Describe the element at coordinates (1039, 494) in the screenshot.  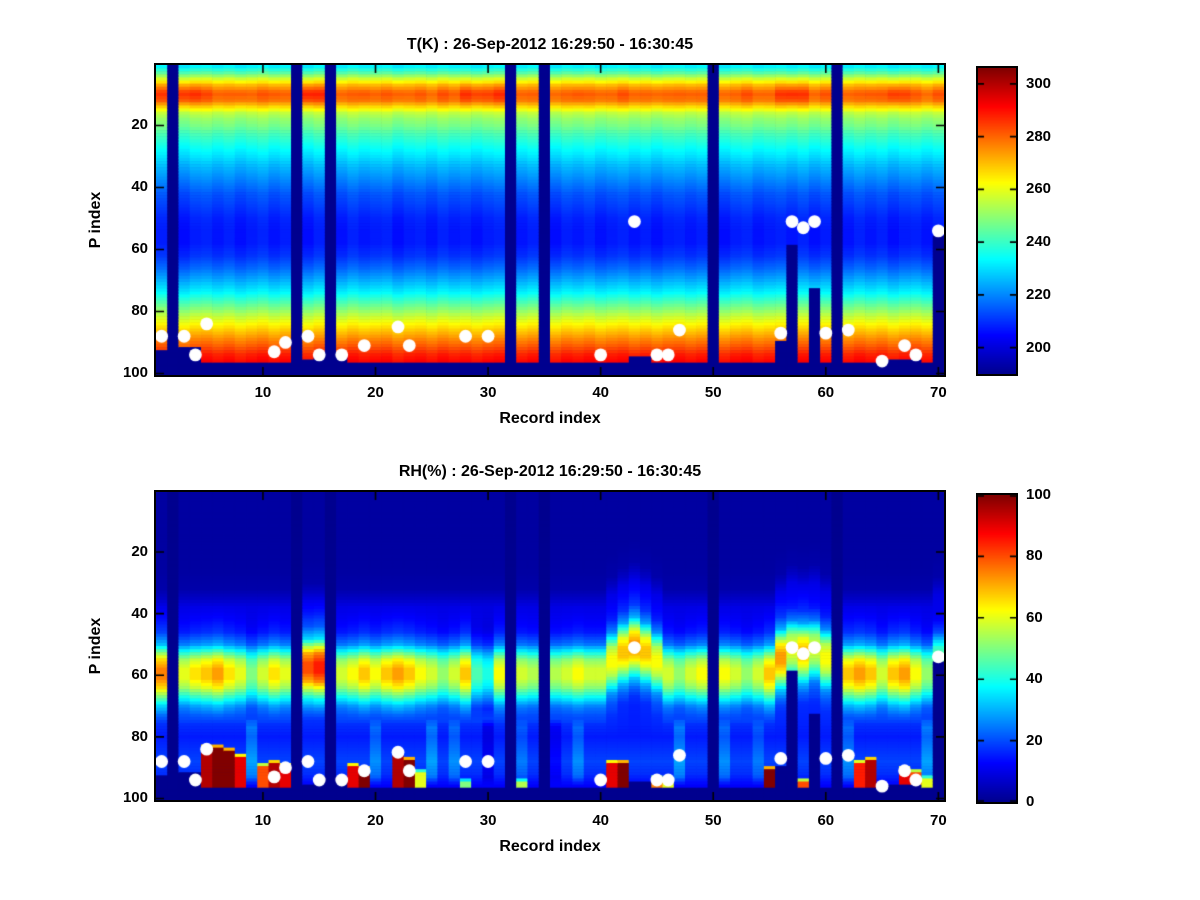
I see `colorbar-tick-label: 100` at that location.